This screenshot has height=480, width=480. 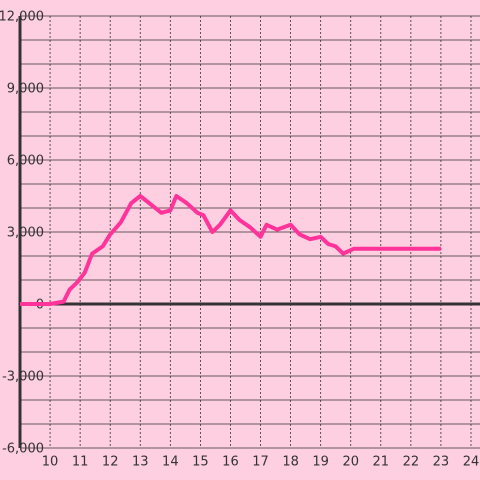 I want to click on x-tick-label: 14, so click(x=170, y=462).